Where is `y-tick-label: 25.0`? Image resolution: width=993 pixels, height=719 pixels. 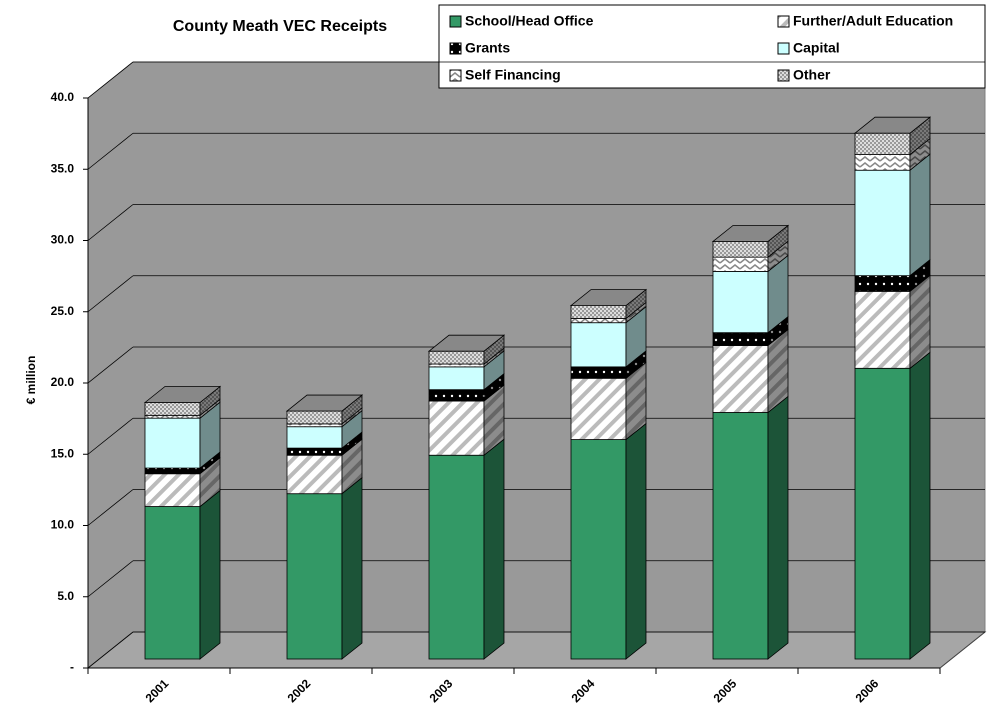 y-tick-label: 25.0 is located at coordinates (63, 311).